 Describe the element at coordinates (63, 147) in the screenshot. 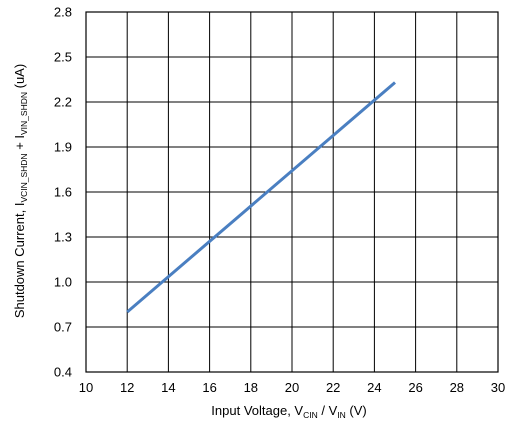

I see `y-tick-label: 1.9` at that location.